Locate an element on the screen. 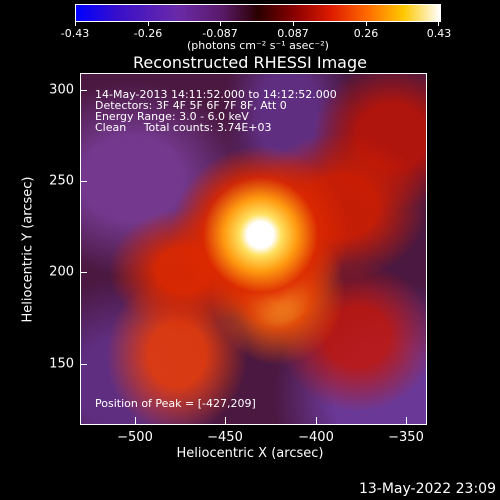 The height and width of the screenshot is (500, 500). colorbar-tick-label: -0.087 is located at coordinates (220, 33).